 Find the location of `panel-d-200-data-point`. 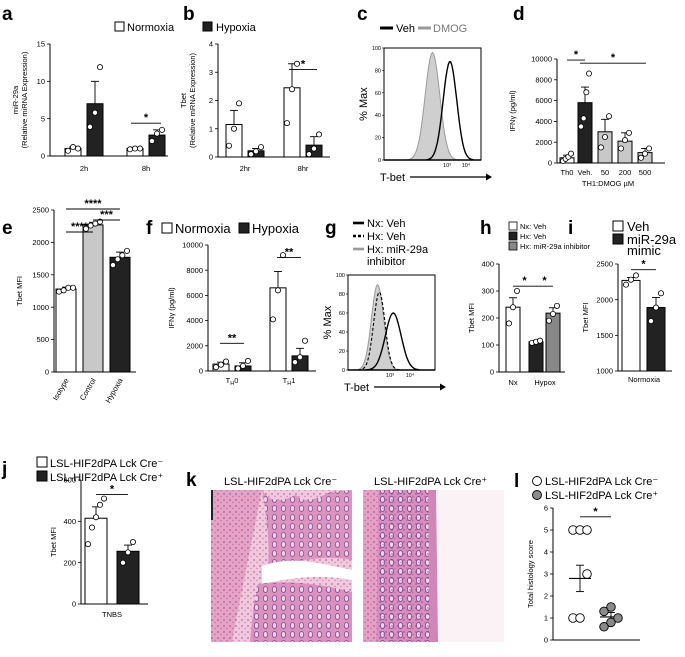

panel-d-200-data-point is located at coordinates (629, 132).